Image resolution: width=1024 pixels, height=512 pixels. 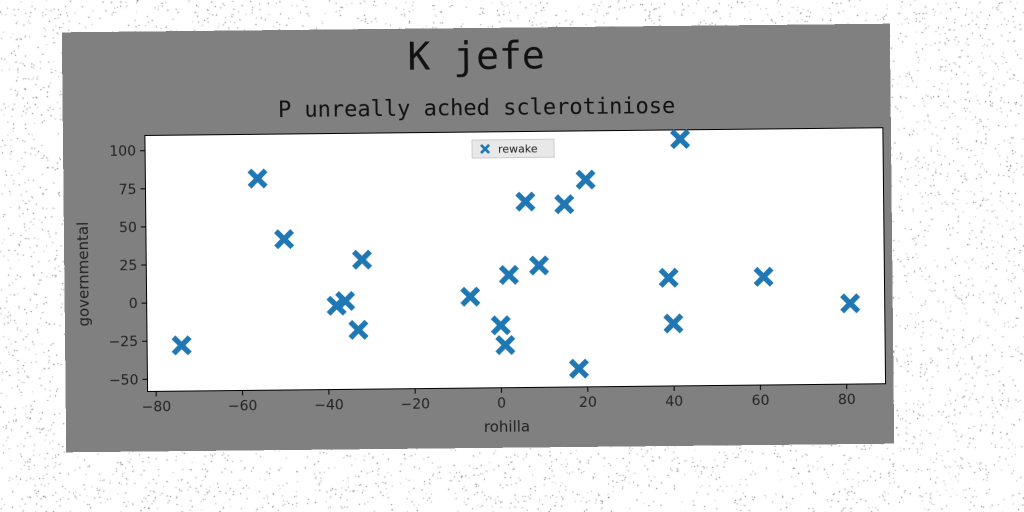 I want to click on y-tick-label: −25, so click(x=123, y=342).